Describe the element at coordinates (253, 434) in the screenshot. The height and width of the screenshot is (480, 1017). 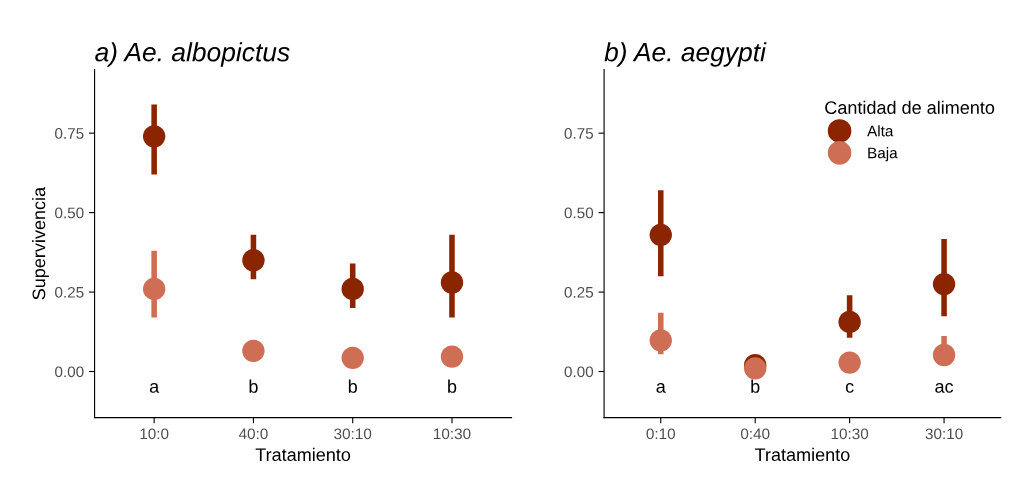
I see `x-tick-label: 40:0` at that location.